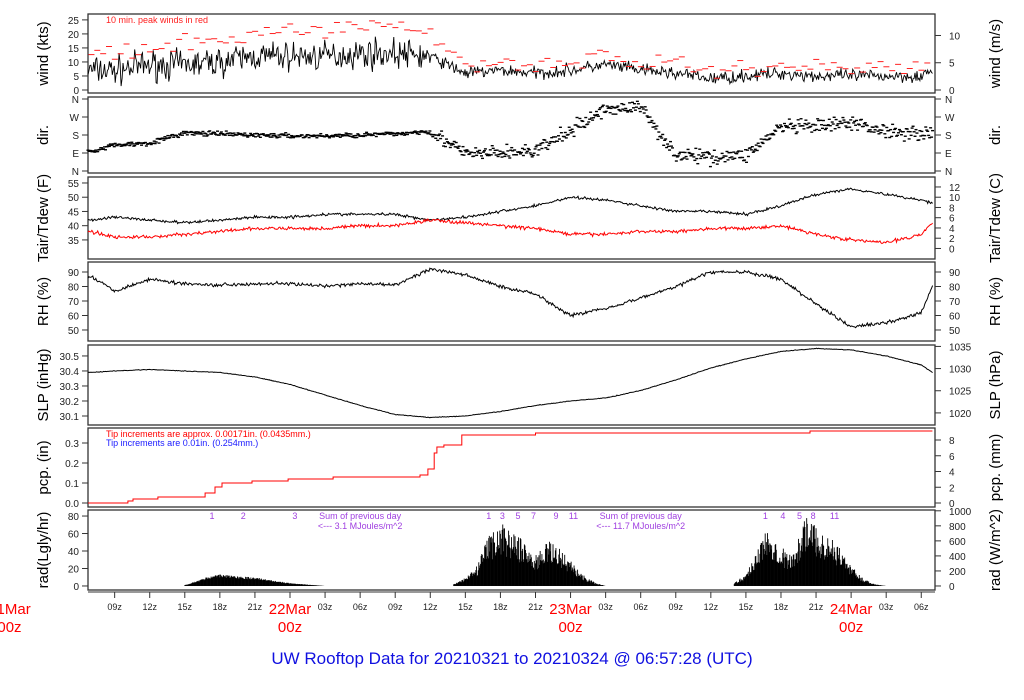  What do you see at coordinates (74, 212) in the screenshot?
I see `temp-ytick-label: 45` at bounding box center [74, 212].